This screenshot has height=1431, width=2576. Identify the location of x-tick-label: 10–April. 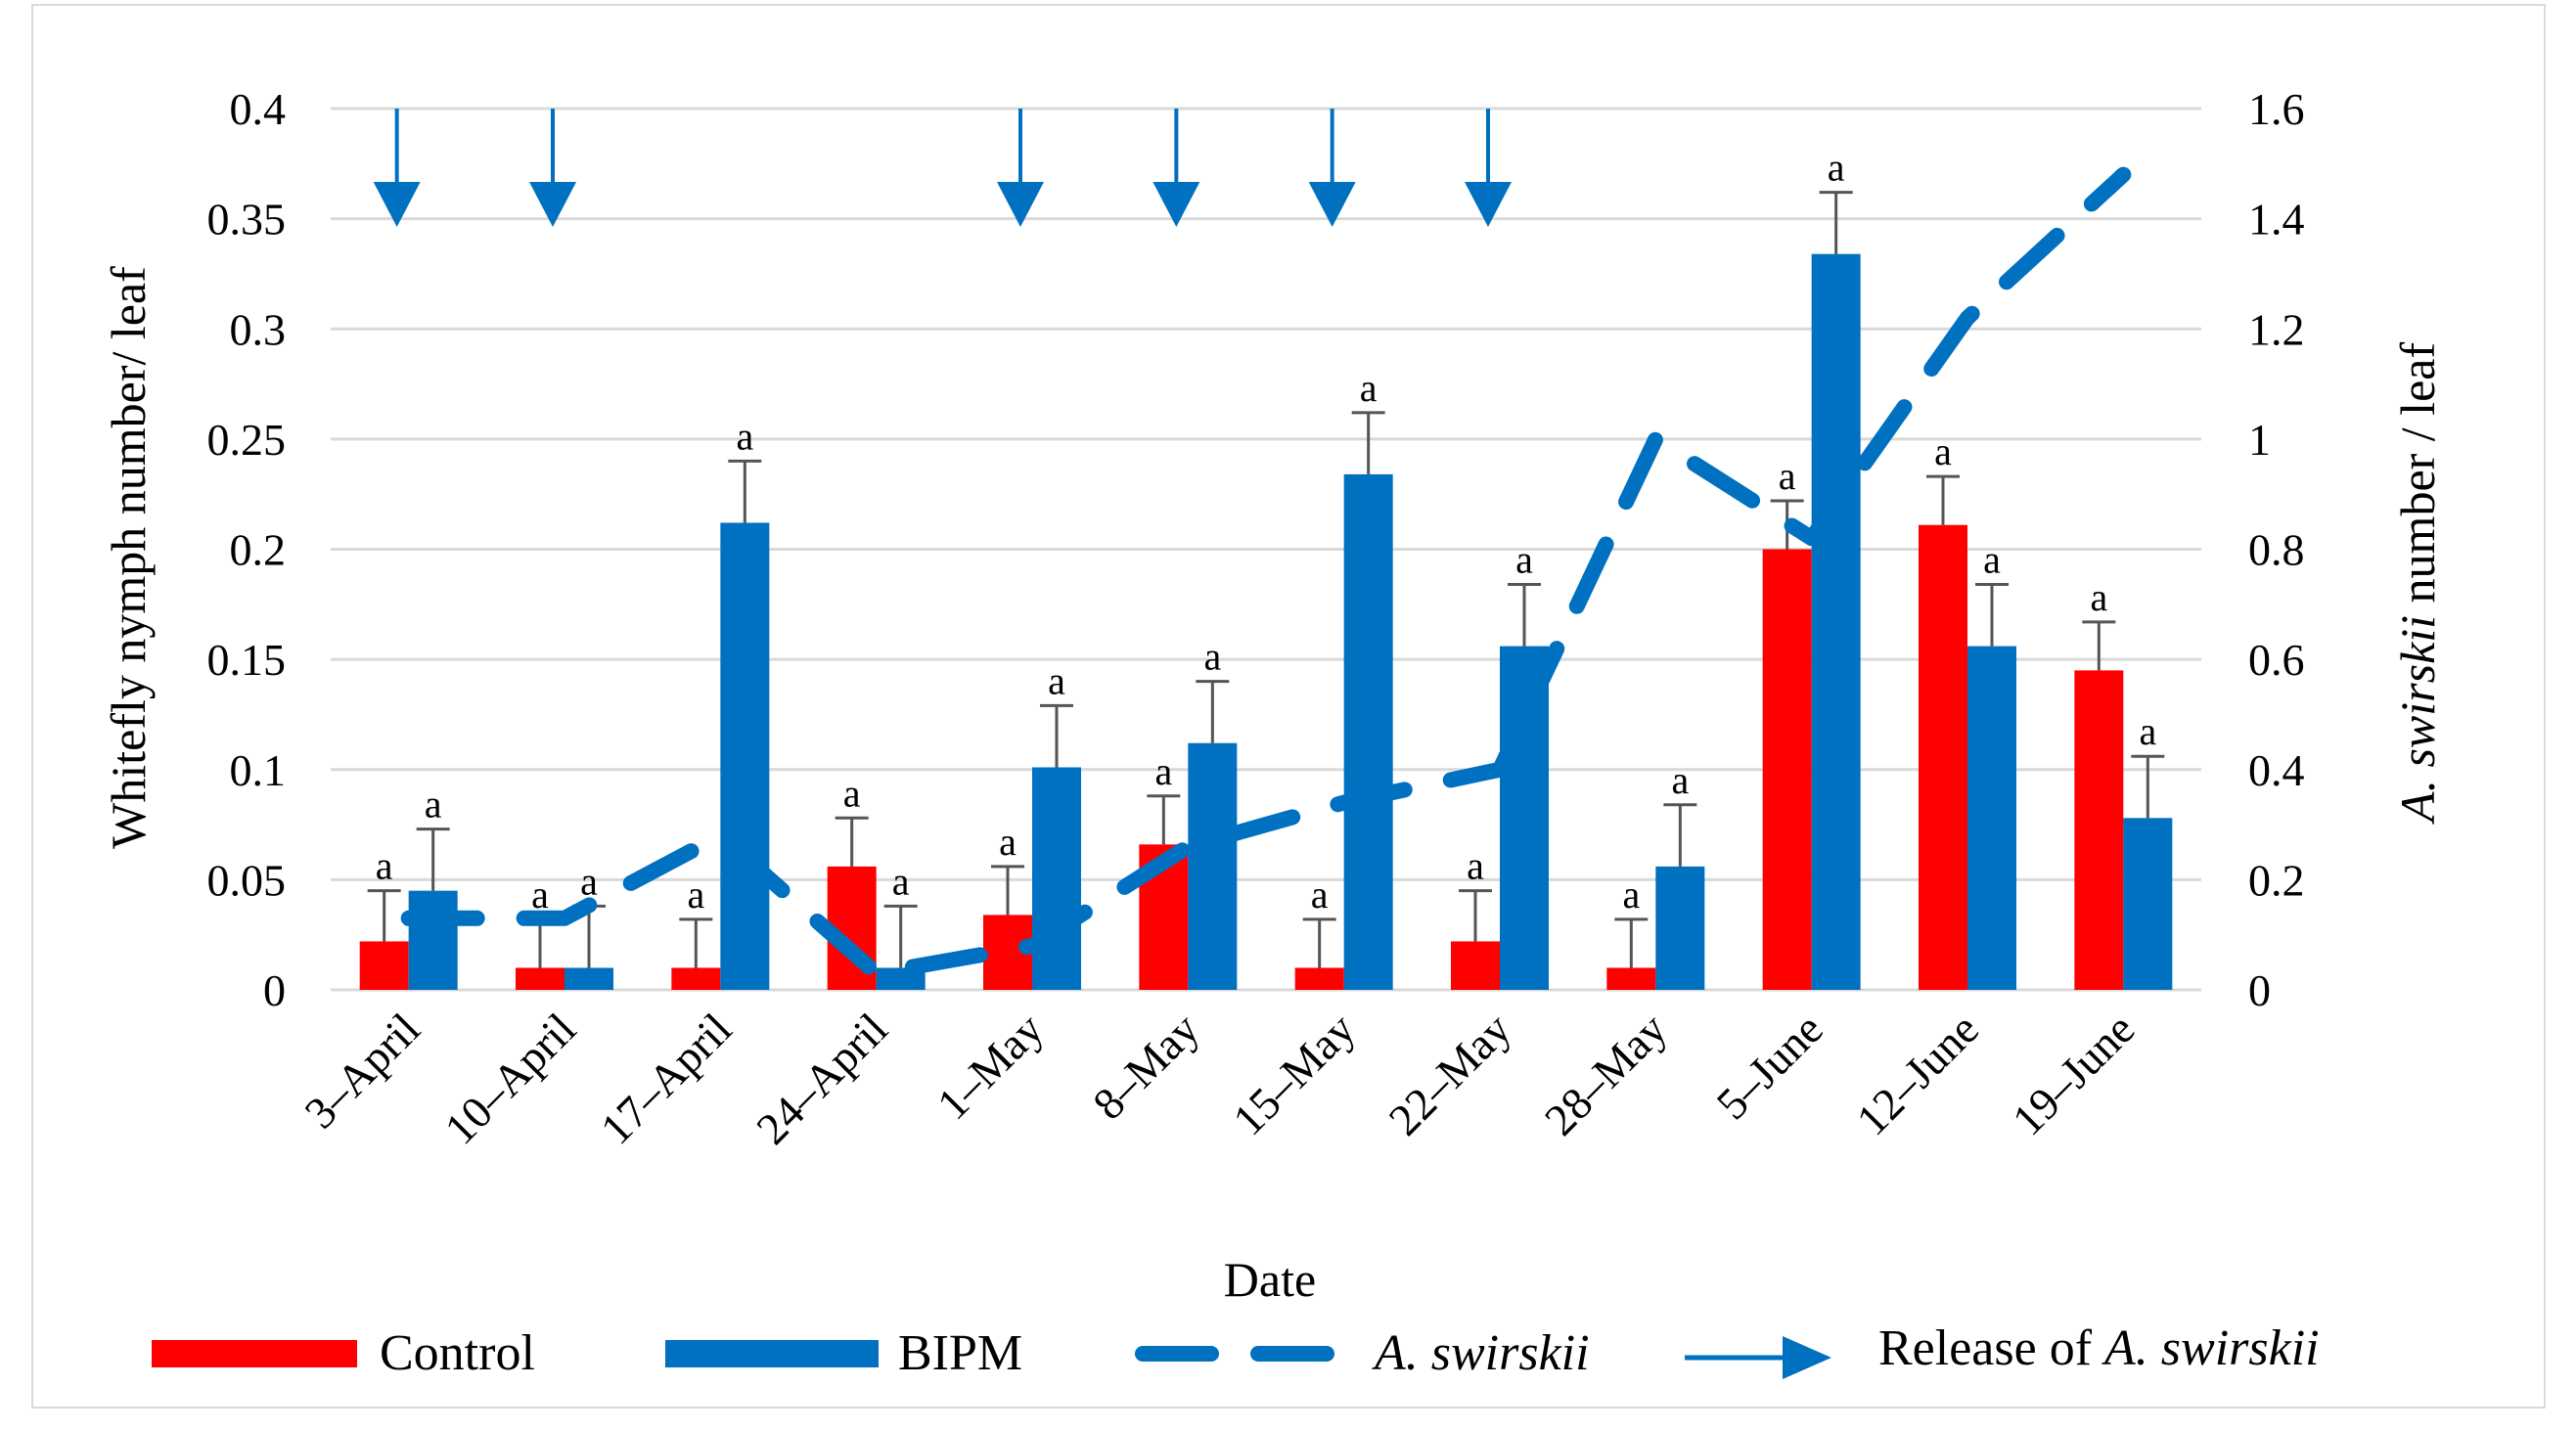
(510, 1079).